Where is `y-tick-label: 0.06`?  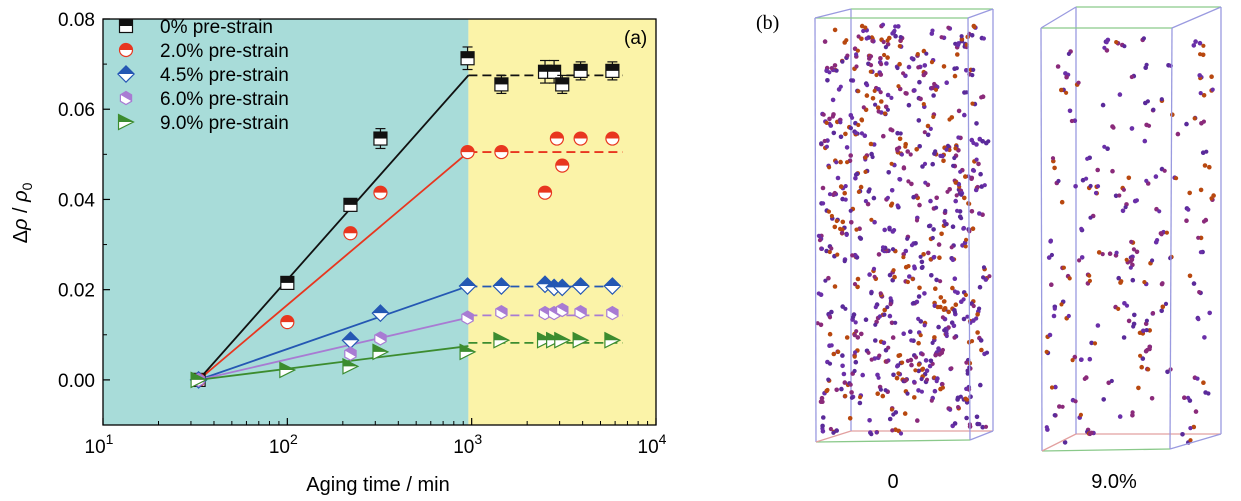 y-tick-label: 0.06 is located at coordinates (76, 110).